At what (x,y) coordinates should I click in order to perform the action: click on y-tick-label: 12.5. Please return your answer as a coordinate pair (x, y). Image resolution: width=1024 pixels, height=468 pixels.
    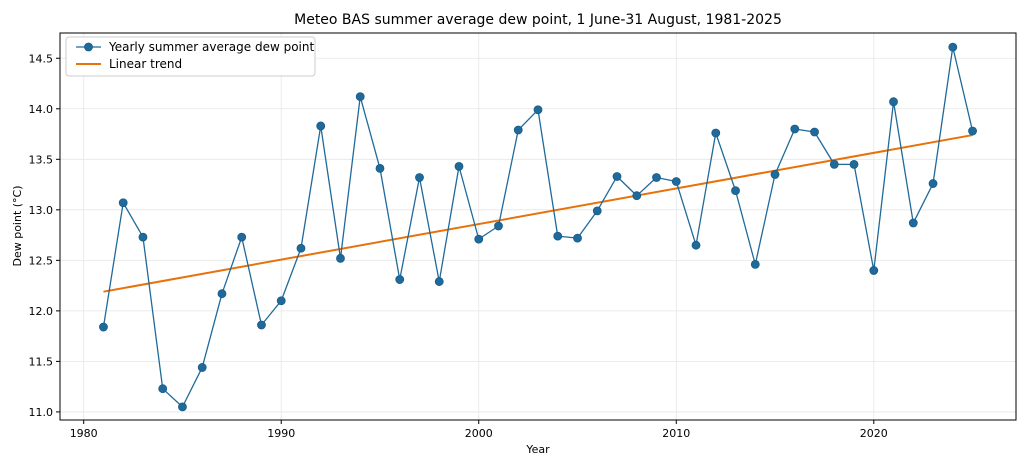
    Looking at the image, I should click on (41, 260).